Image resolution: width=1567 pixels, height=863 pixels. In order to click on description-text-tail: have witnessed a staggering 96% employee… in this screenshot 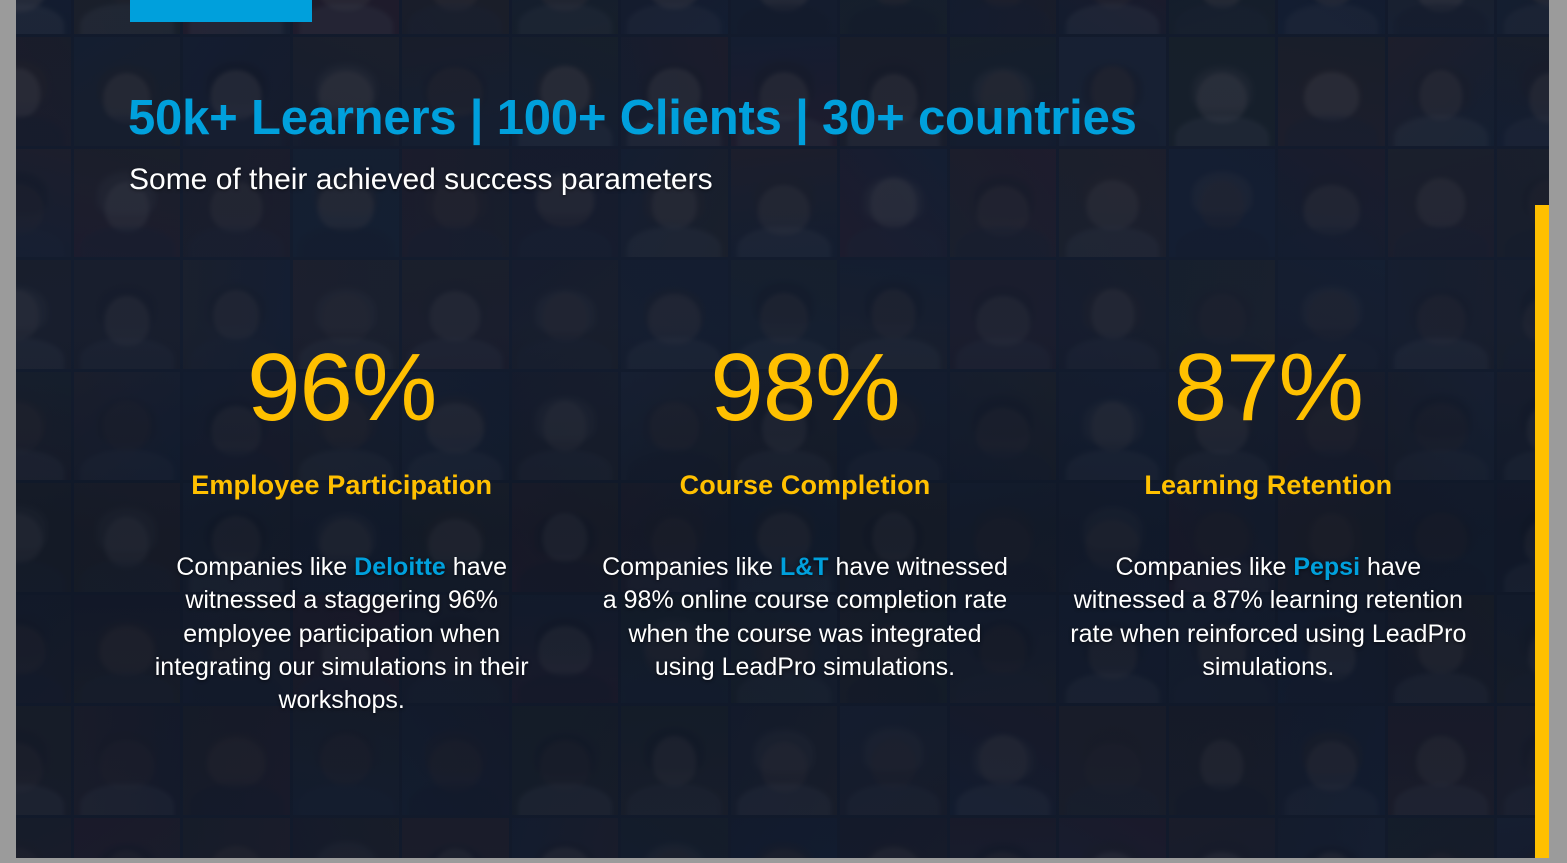, I will do `click(341, 633)`.